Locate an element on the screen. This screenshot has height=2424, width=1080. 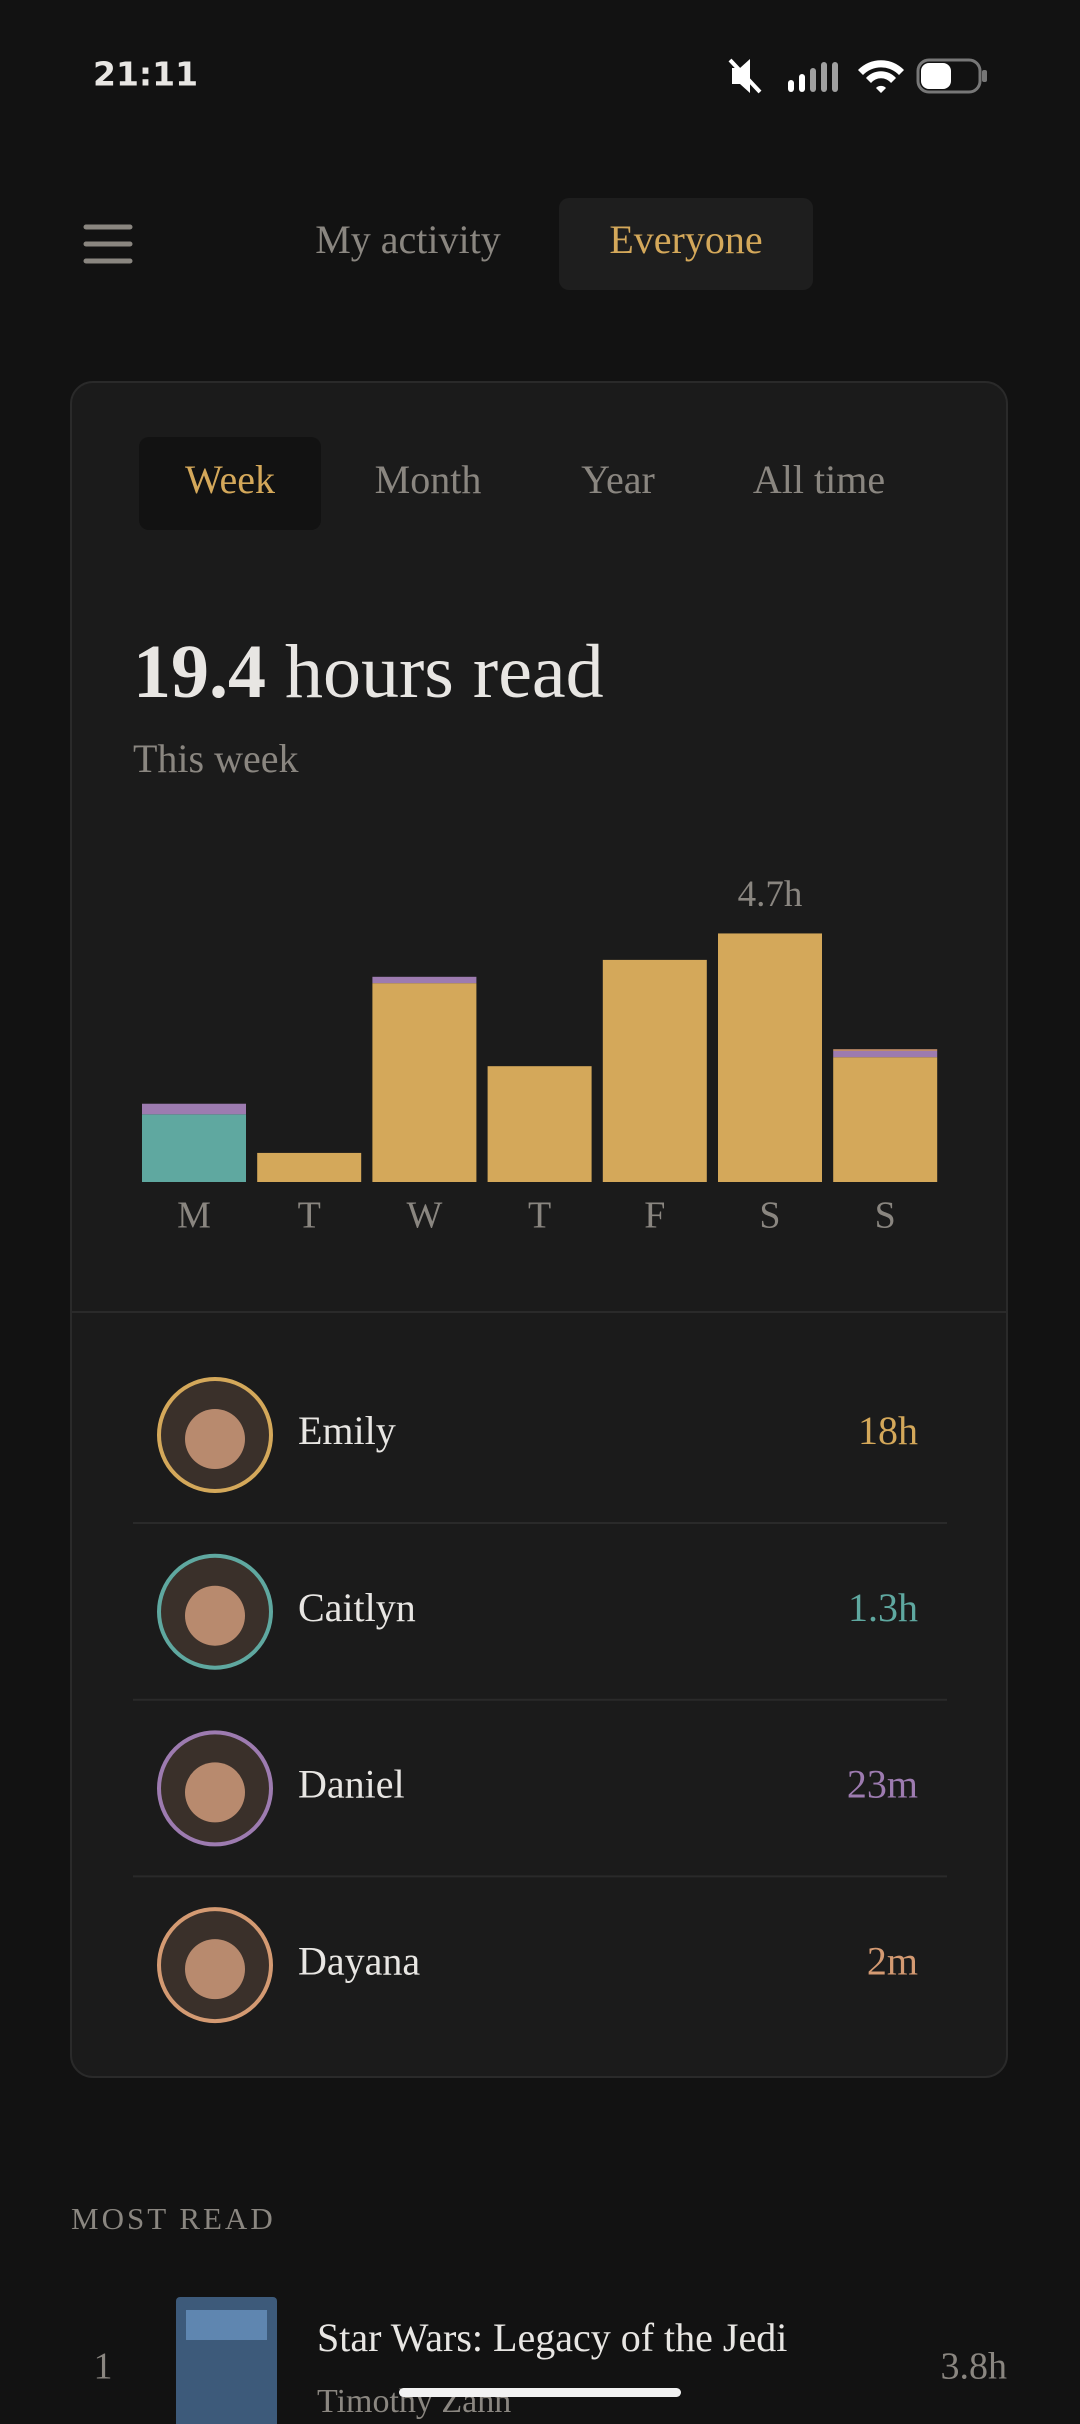
x-tick-label: W is located at coordinates (424, 1216).